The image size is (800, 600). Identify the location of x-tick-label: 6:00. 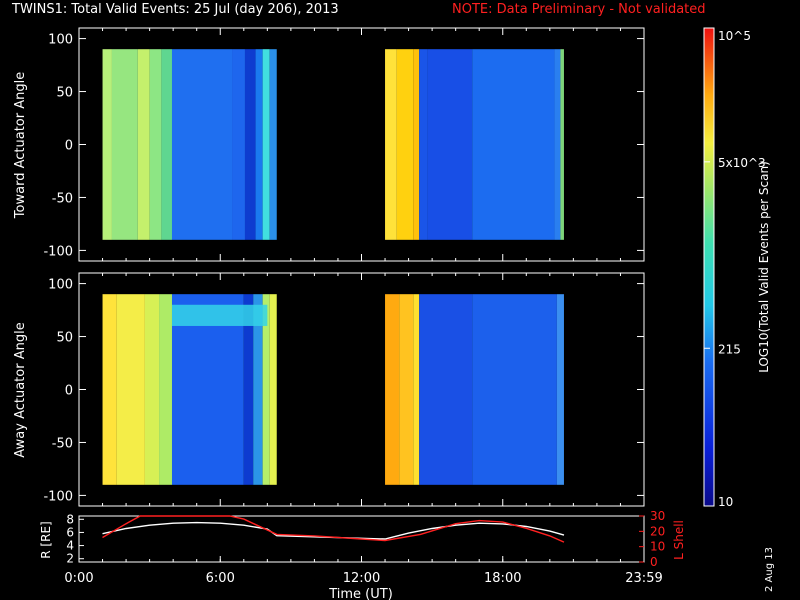
(220, 578).